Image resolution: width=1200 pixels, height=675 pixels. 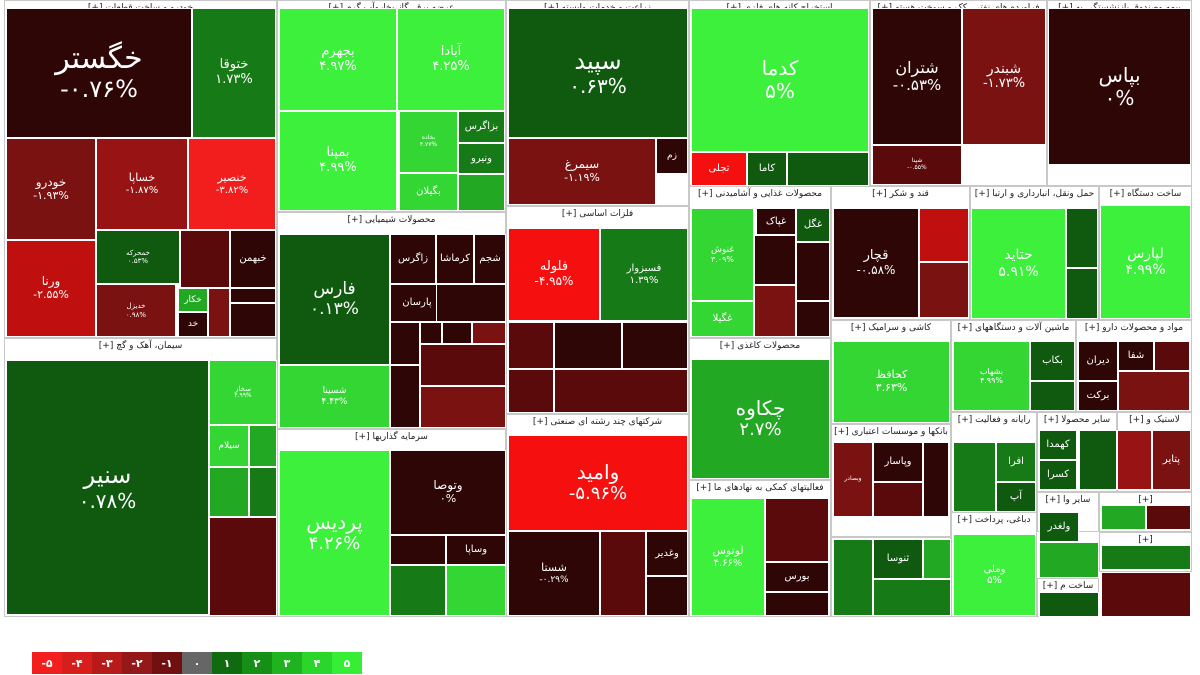 I want to click on stock-tile-abada: آبادا ۴.۲۵%, so click(x=451, y=59).